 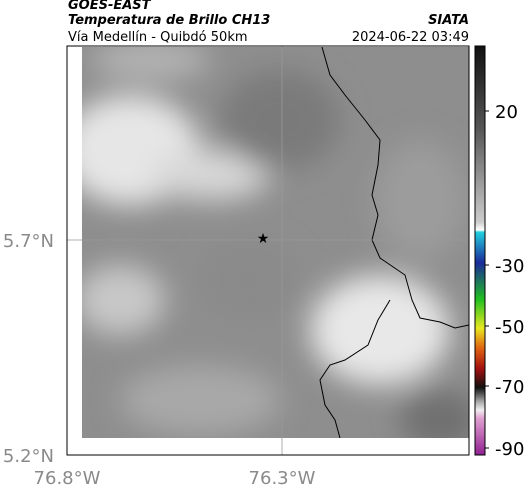 What do you see at coordinates (263, 239) in the screenshot?
I see `location-star: ★` at bounding box center [263, 239].